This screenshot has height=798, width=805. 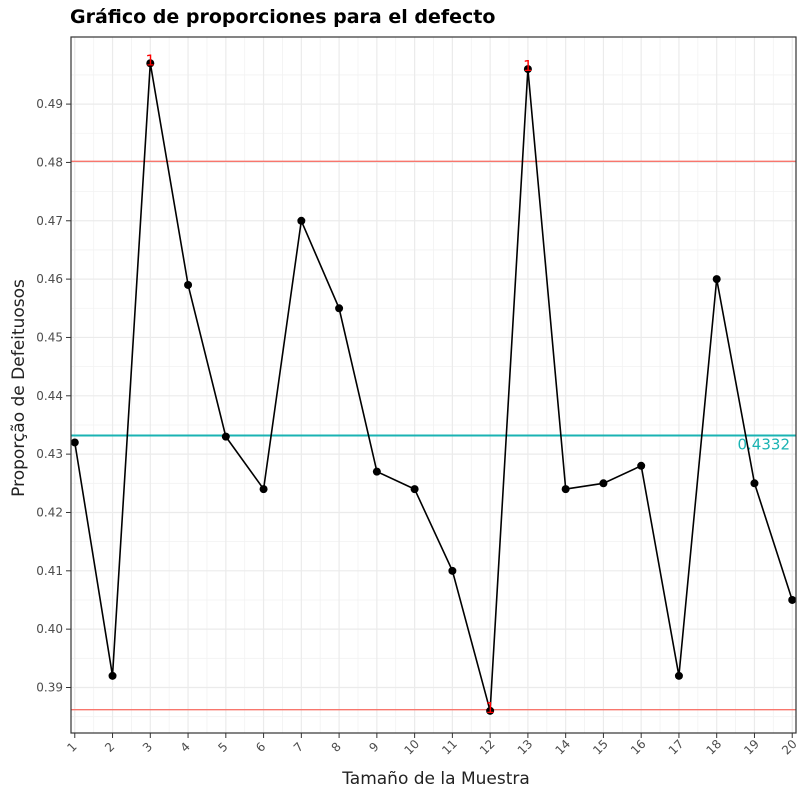 What do you see at coordinates (49, 571) in the screenshot?
I see `y-tick-label: 0.41` at bounding box center [49, 571].